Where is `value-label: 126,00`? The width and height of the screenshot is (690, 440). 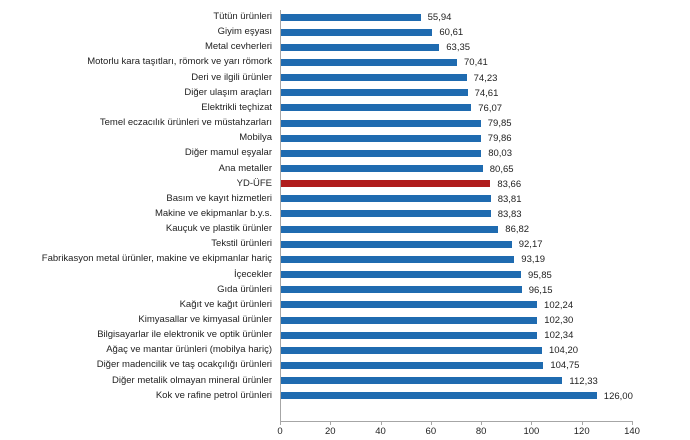
value-label: 126,00 is located at coordinates (618, 396).